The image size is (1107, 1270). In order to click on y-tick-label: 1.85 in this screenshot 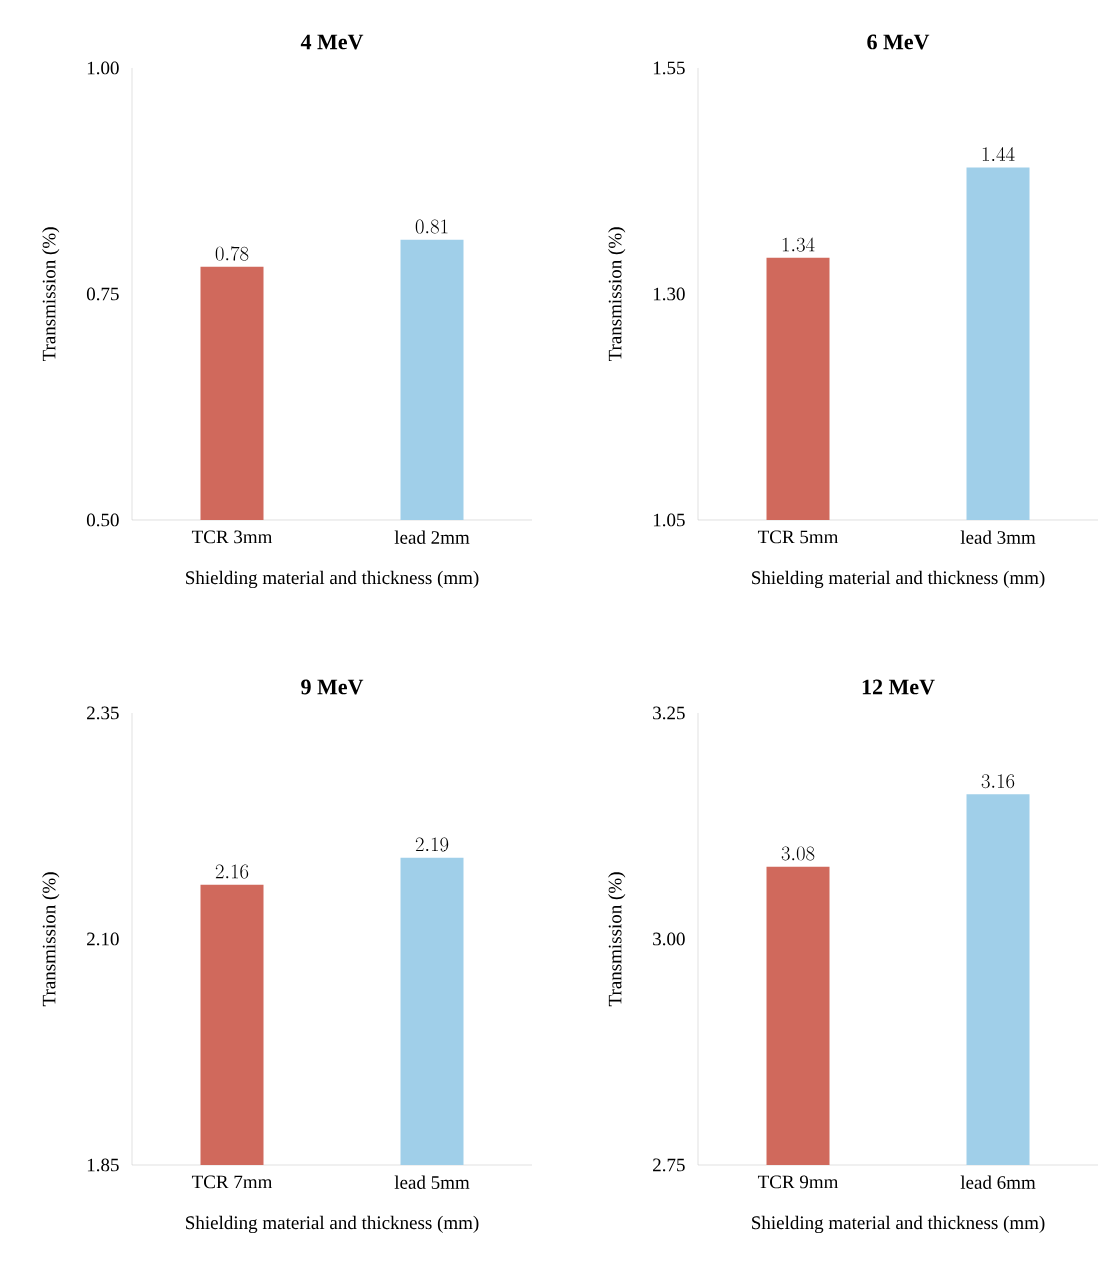, I will do `click(103, 1165)`.